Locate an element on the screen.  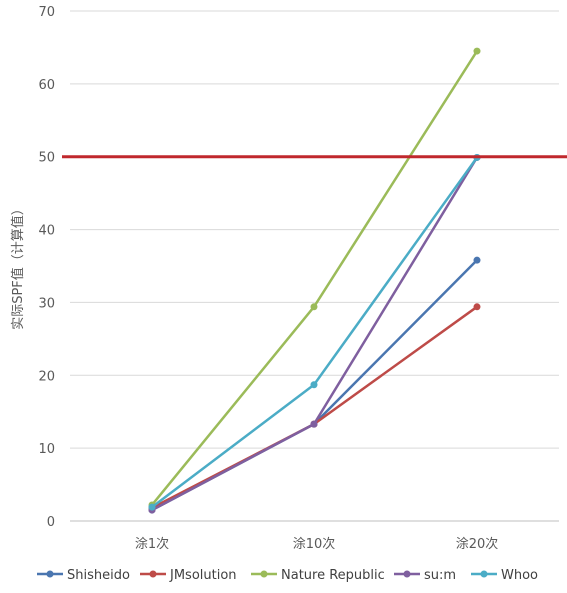
y-axis-ticks: 0 10 20 30 40 50 60 70 is located at coordinates (46, 267).